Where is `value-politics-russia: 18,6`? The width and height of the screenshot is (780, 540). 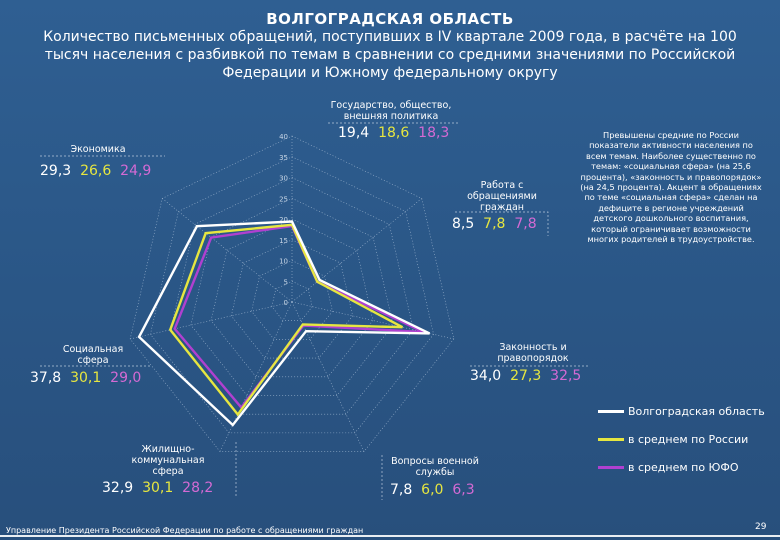 value-politics-russia: 18,6 is located at coordinates (394, 133).